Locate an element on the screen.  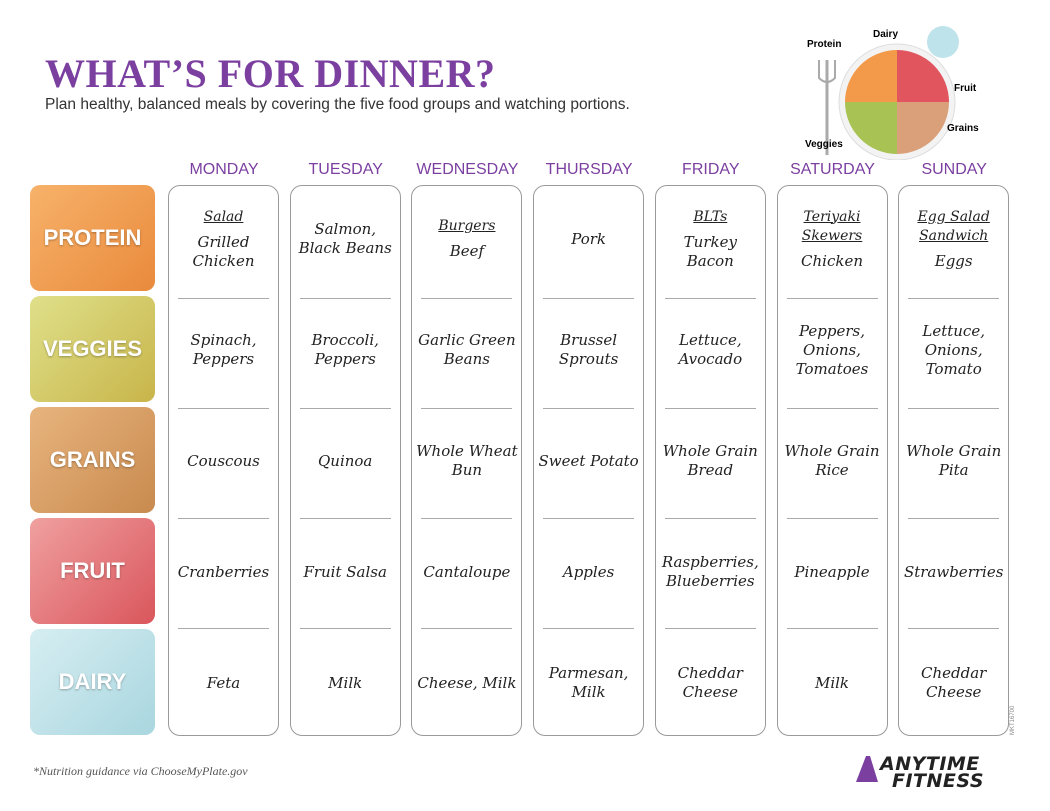
plate-label: Grains is located at coordinates (963, 128).